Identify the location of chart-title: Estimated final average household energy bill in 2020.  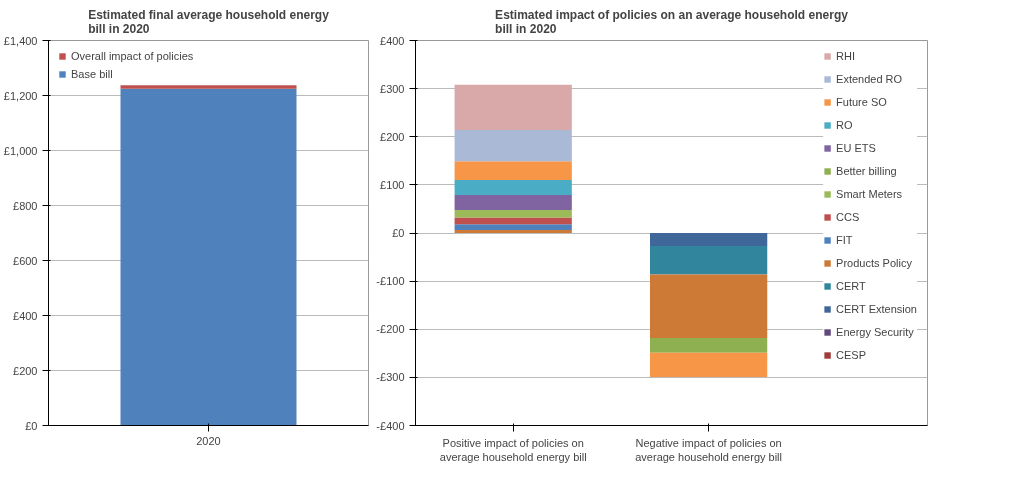
(209, 21).